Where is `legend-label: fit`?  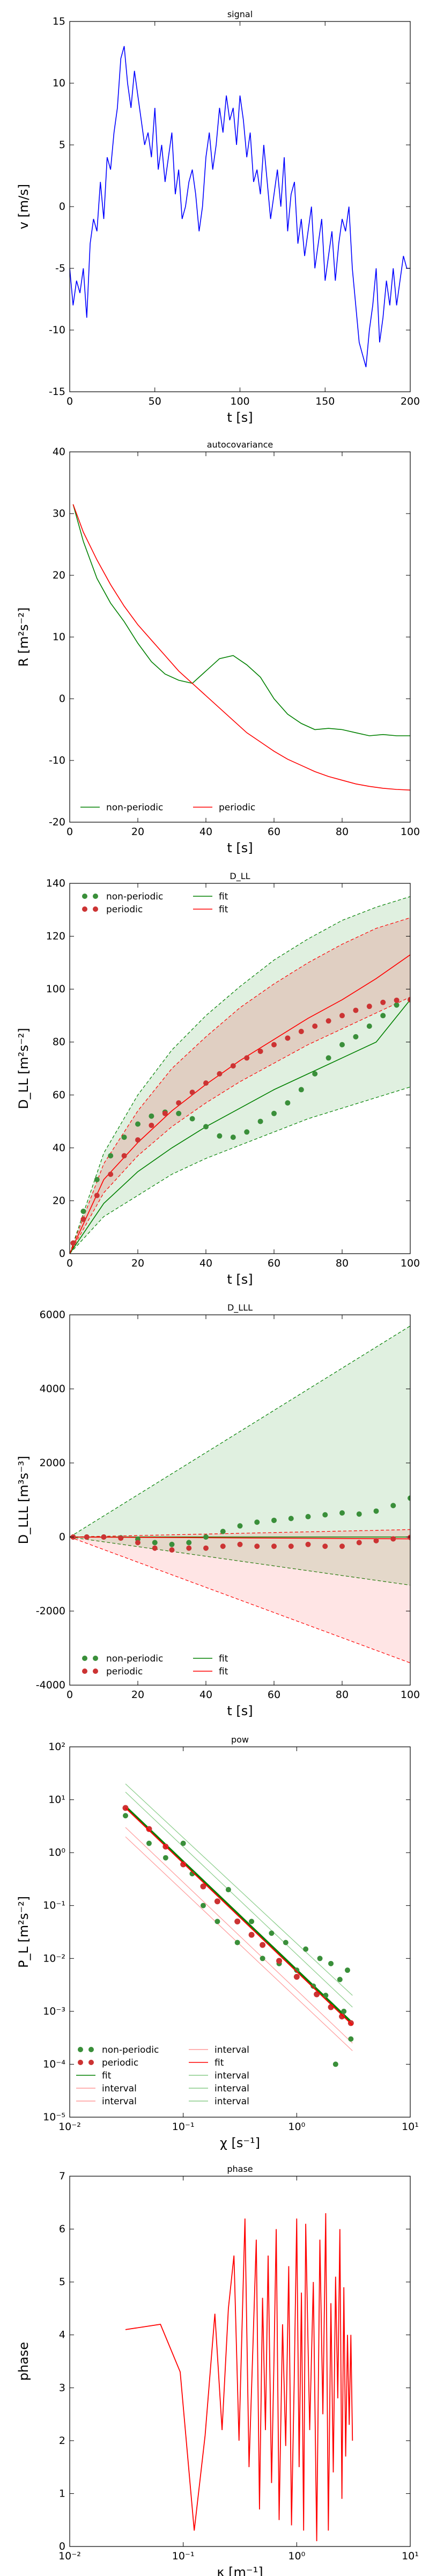
legend-label: fit is located at coordinates (223, 896).